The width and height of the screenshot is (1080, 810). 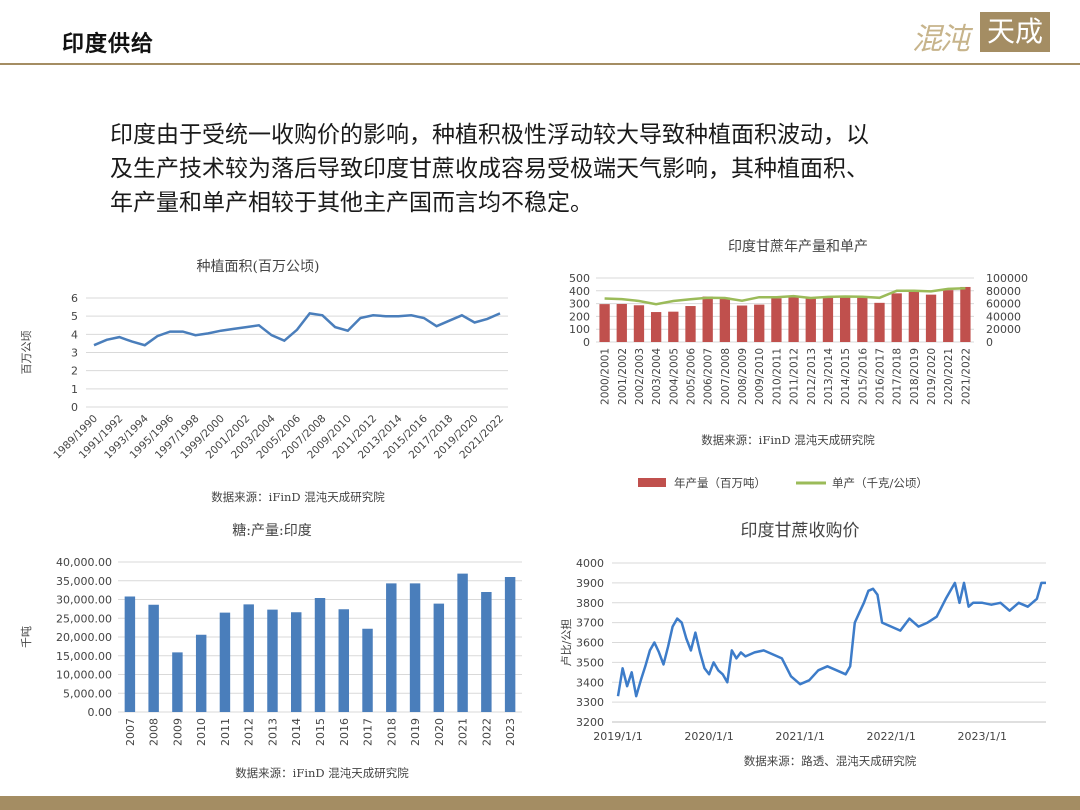 I want to click on x-tick-label: 2015/2016, so click(x=863, y=376).